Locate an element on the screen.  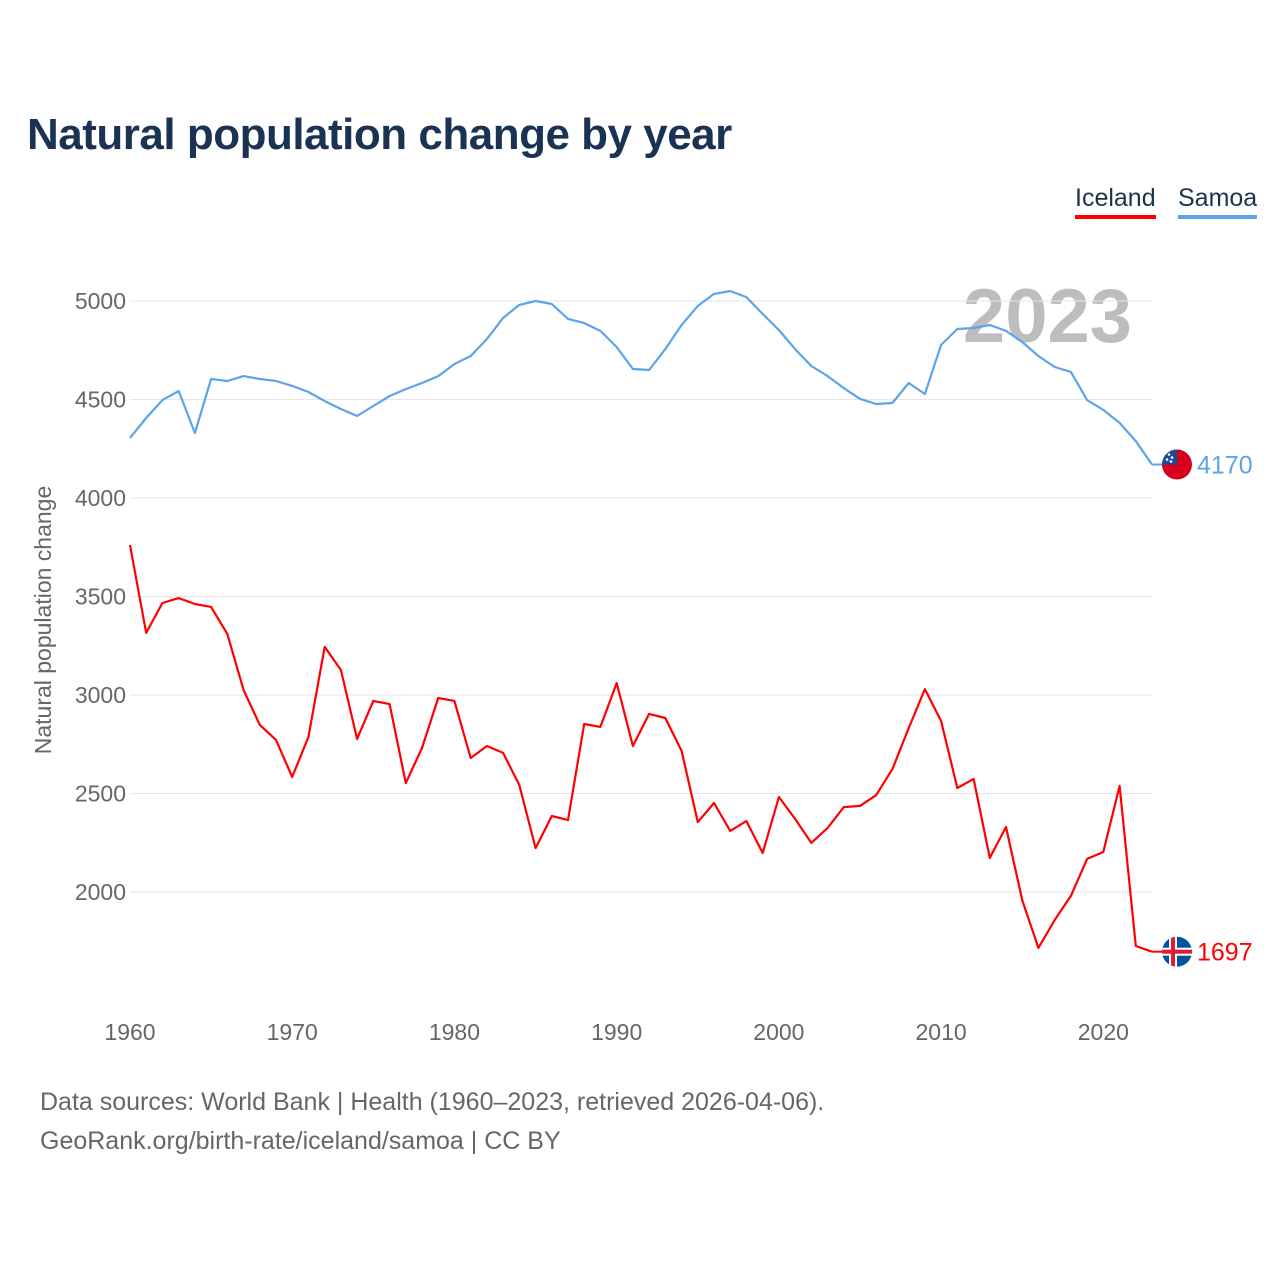
x-tick-label: 1970 is located at coordinates (292, 1032).